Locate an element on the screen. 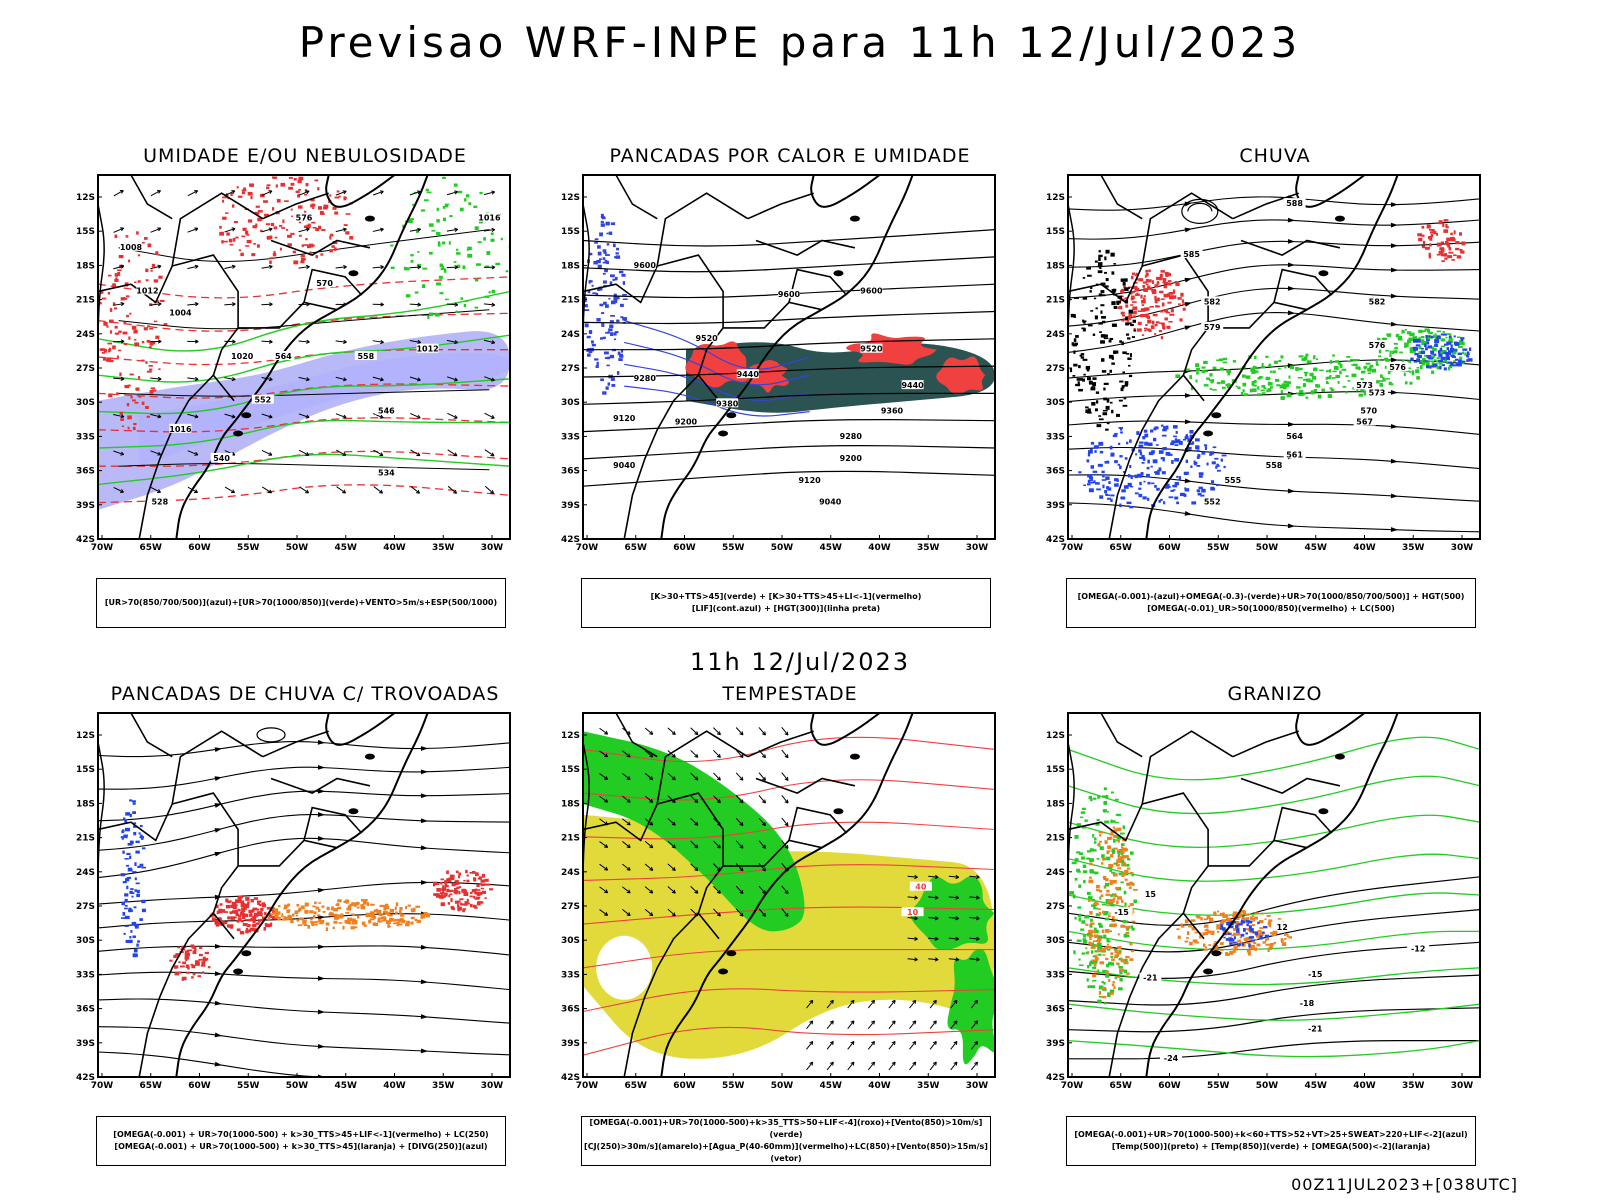 The width and height of the screenshot is (1600, 1200). hgt300-contour is located at coordinates (789, 317).